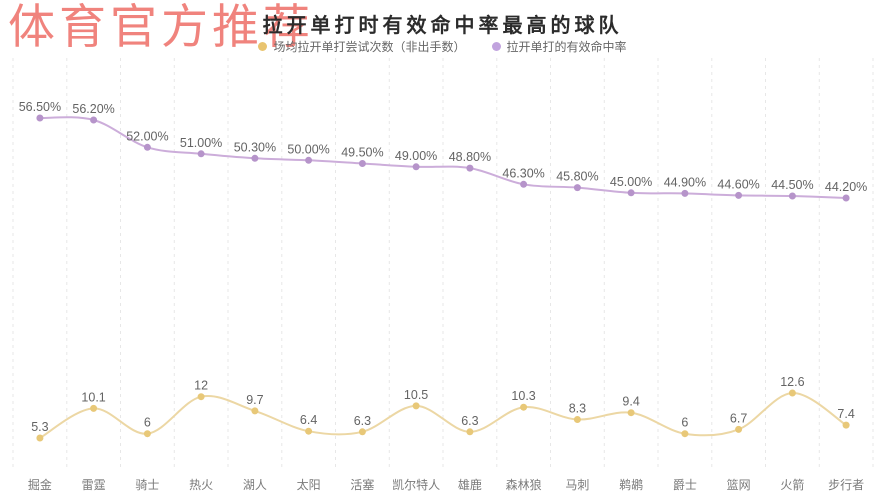  What do you see at coordinates (254, 400) in the screenshot?
I see `data-point-label: 9.7` at bounding box center [254, 400].